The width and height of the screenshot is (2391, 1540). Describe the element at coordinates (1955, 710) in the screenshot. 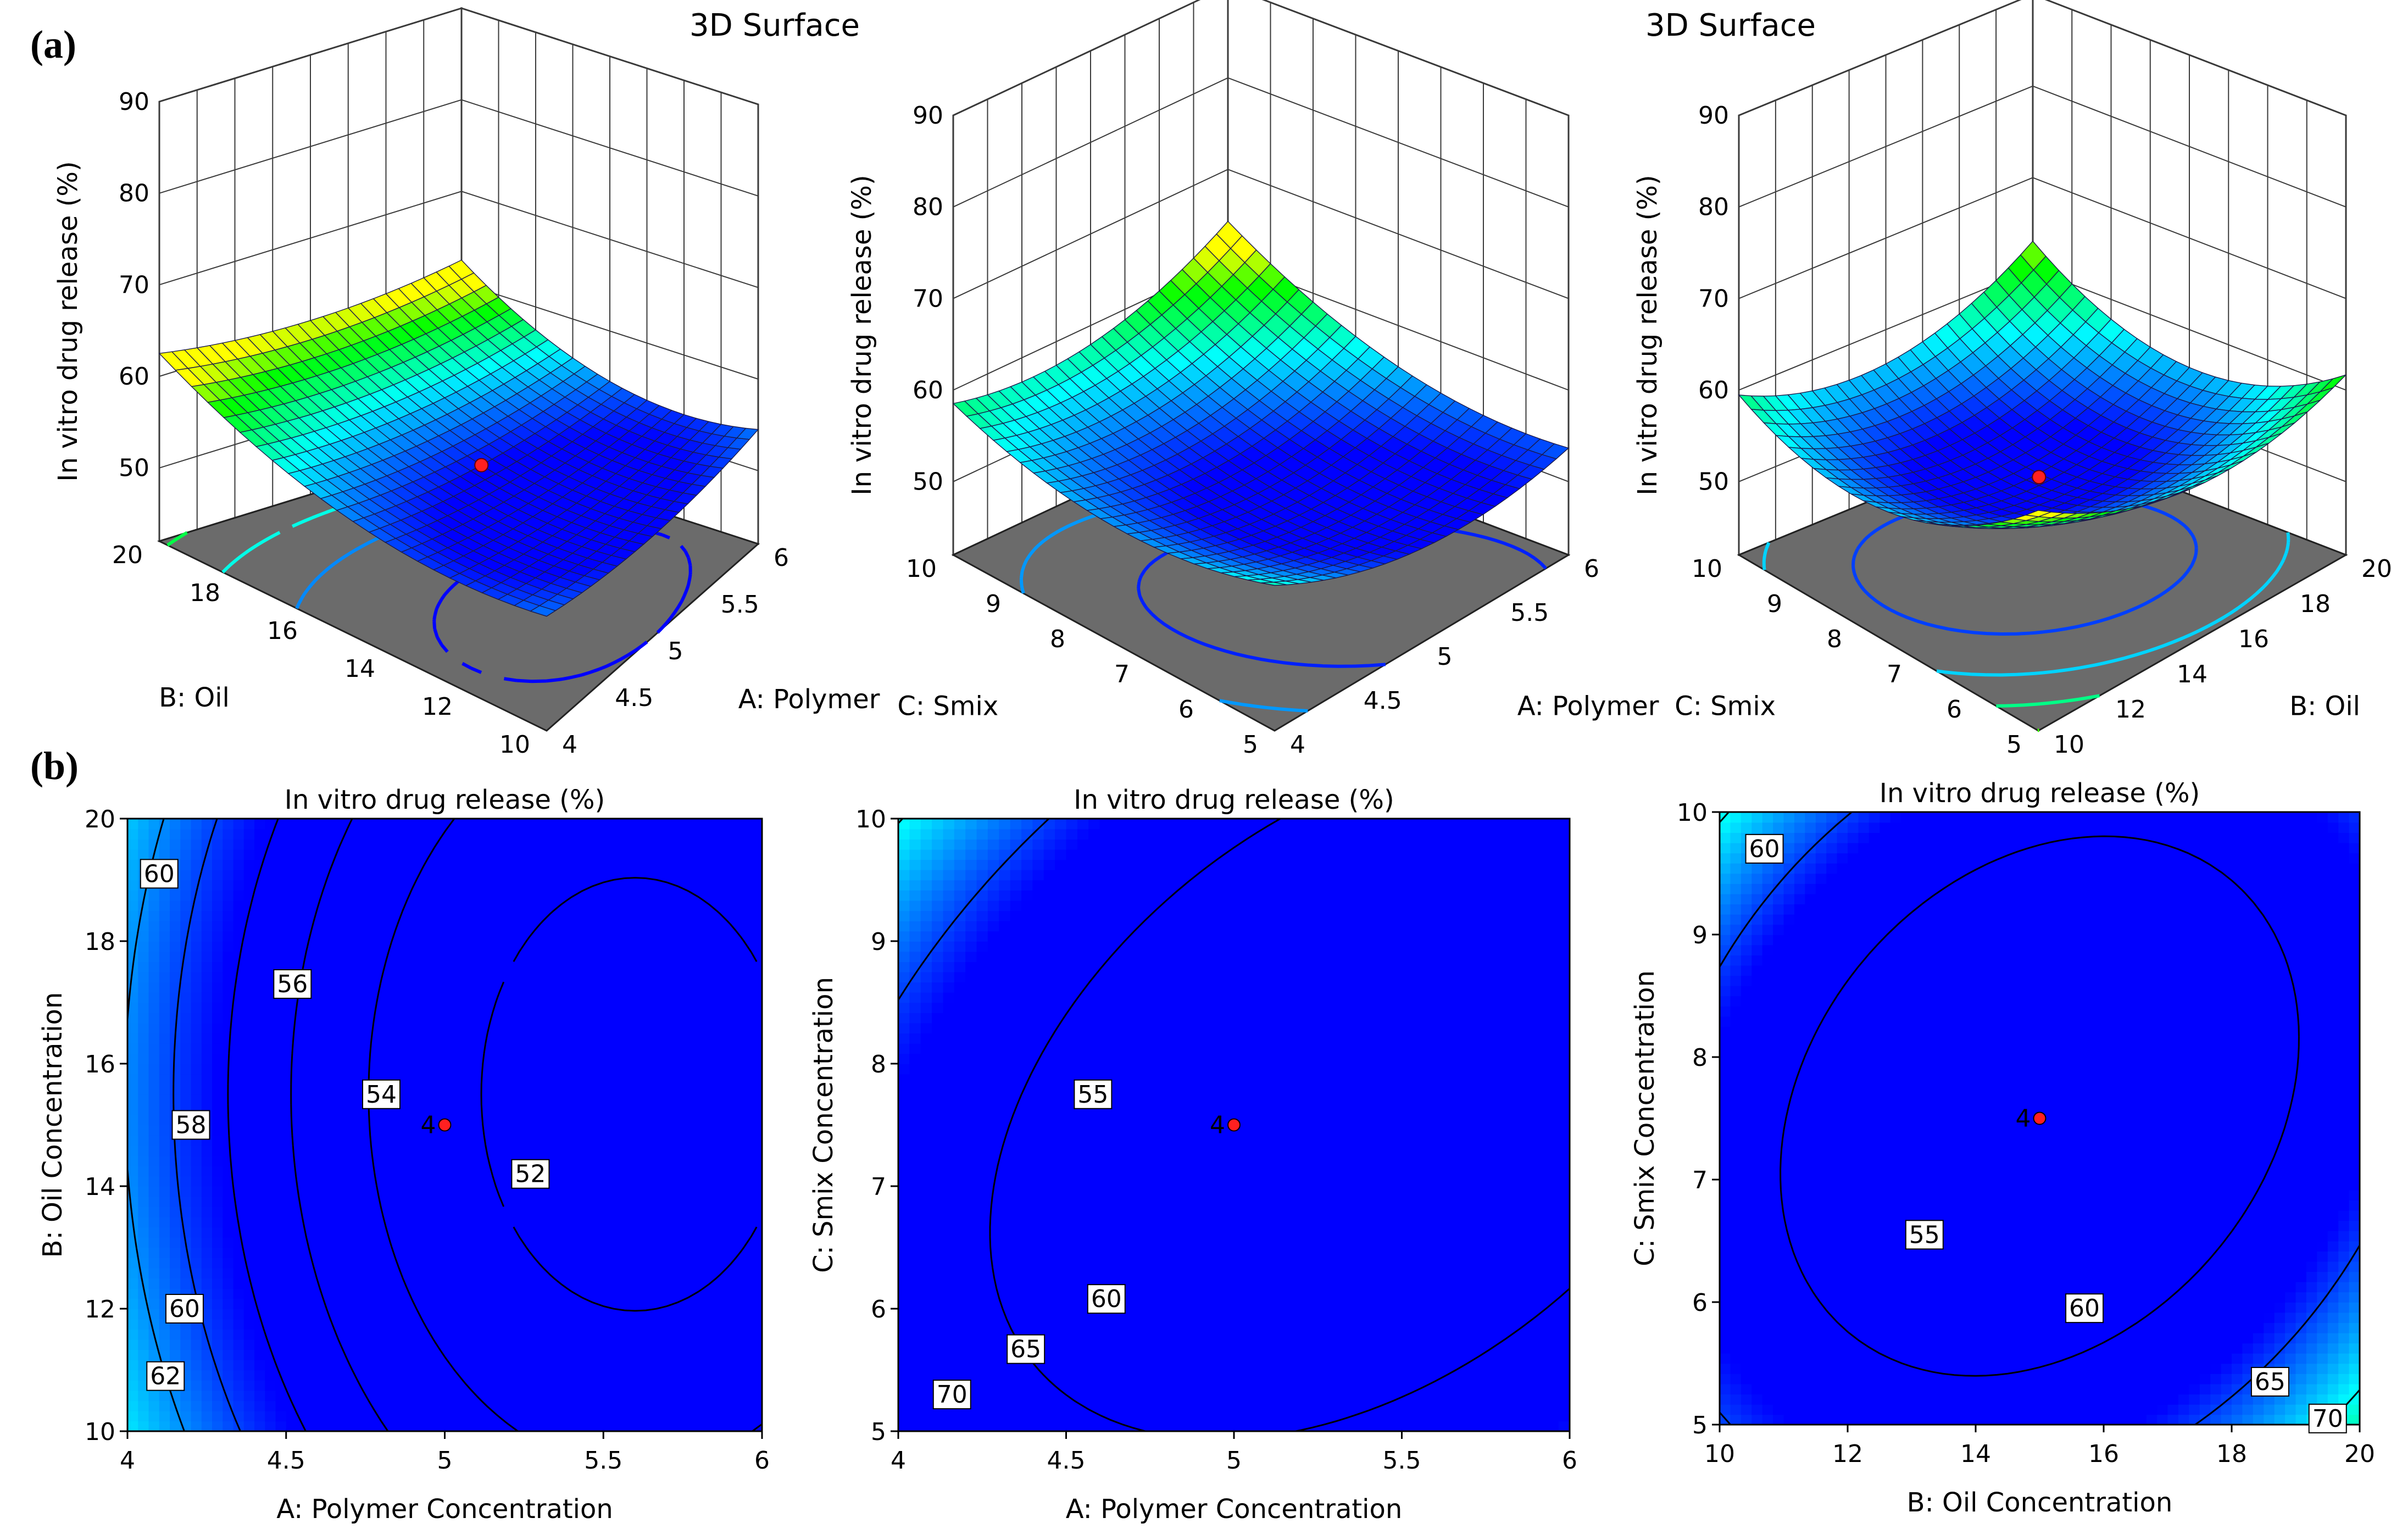

I see `y-tick-label: 6` at that location.